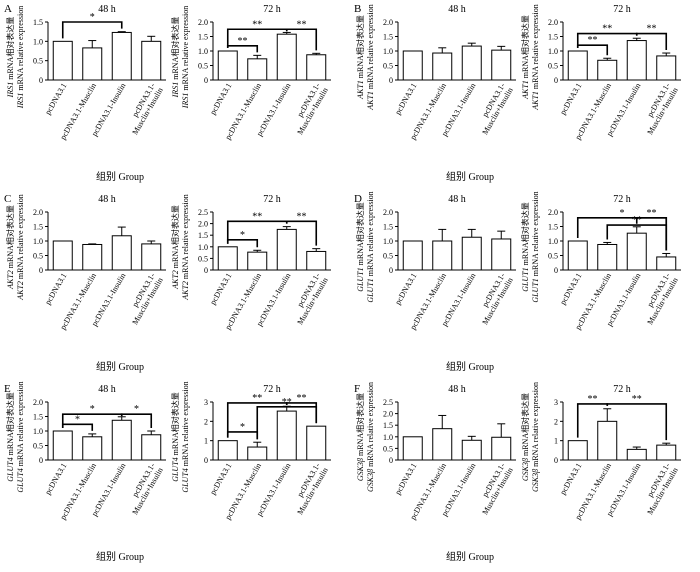  Describe the element at coordinates (20, 291) in the screenshot. I see `gene-name: AKT2` at that location.